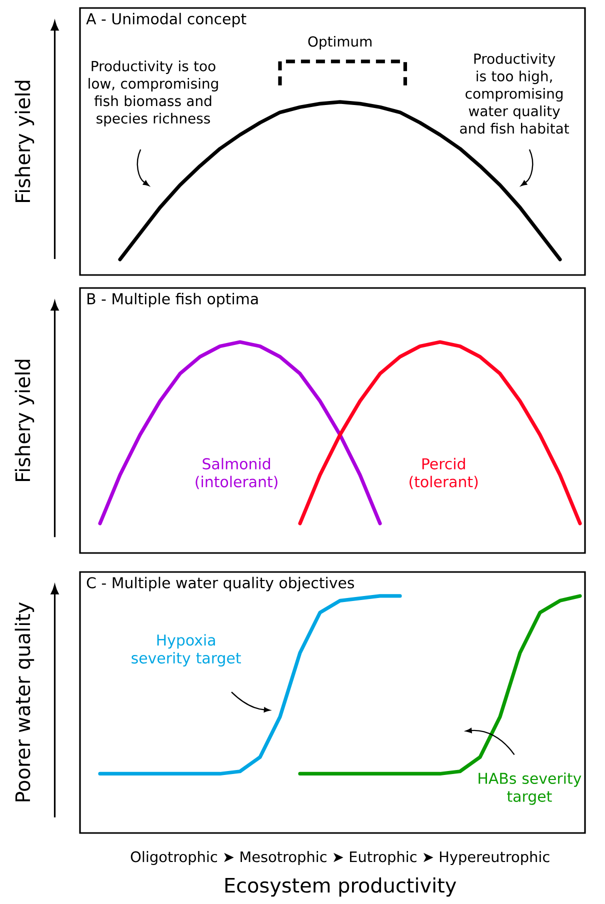  I want to click on text: Percid (tolerant), so click(444, 474).